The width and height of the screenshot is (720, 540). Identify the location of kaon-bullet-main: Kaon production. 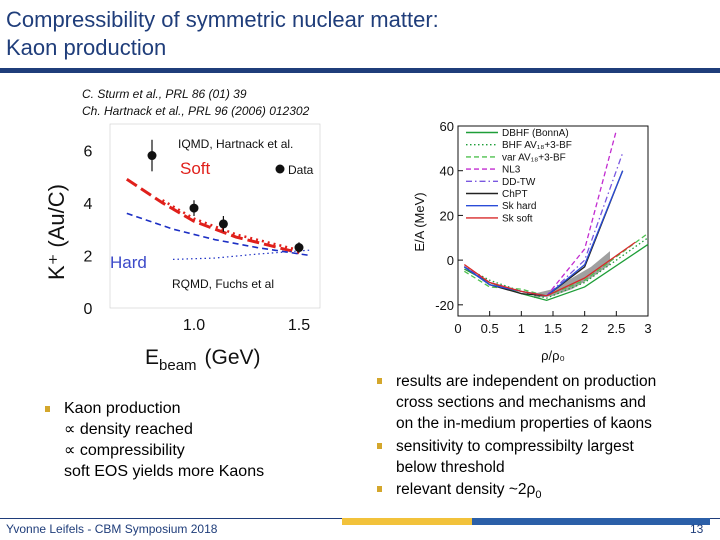
(122, 408).